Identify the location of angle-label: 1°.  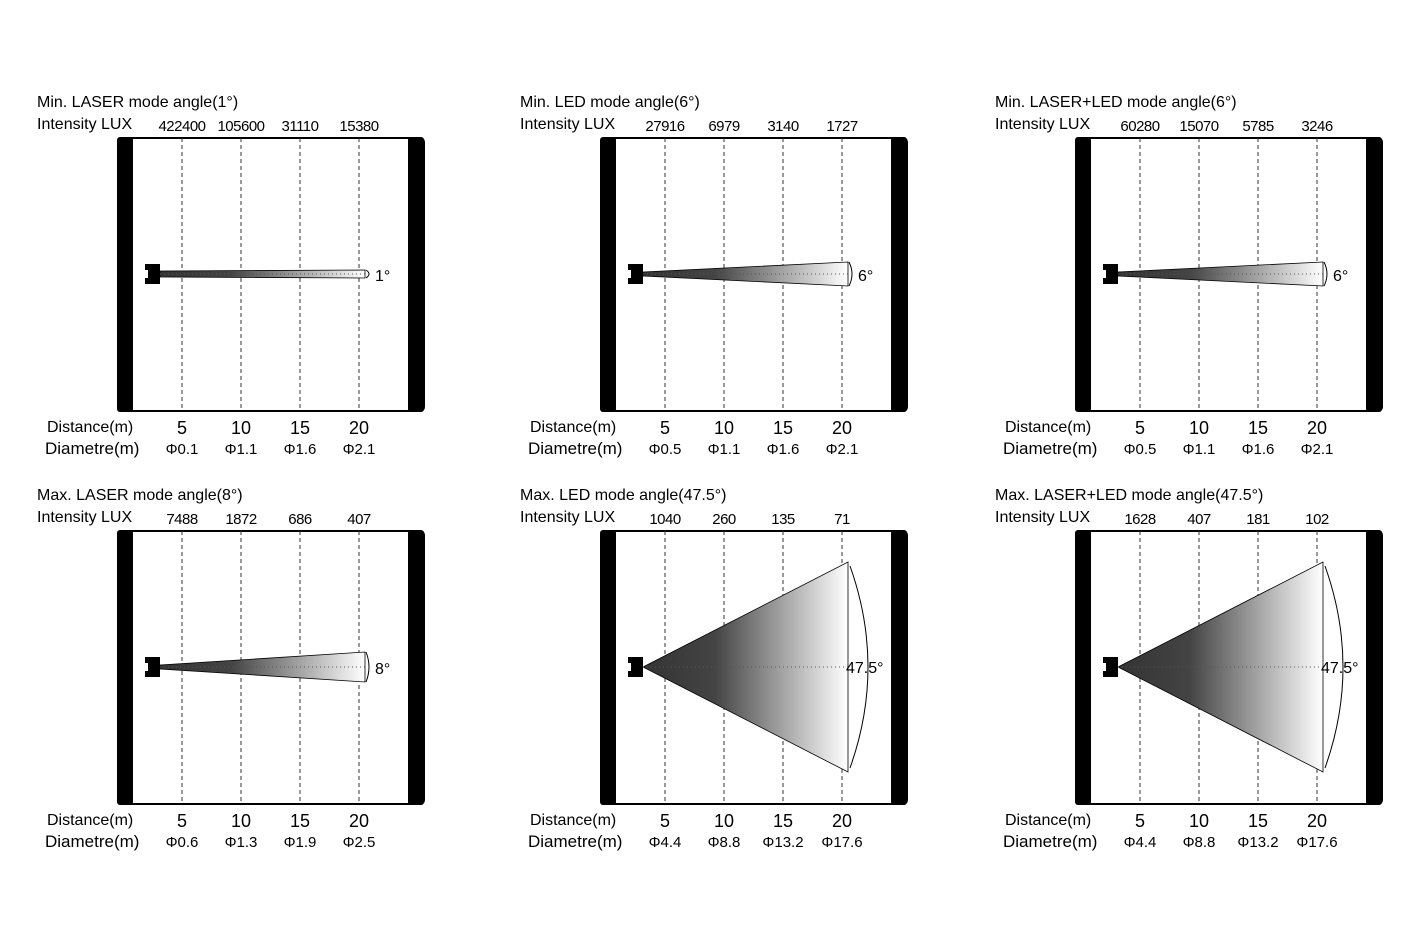
(382, 276).